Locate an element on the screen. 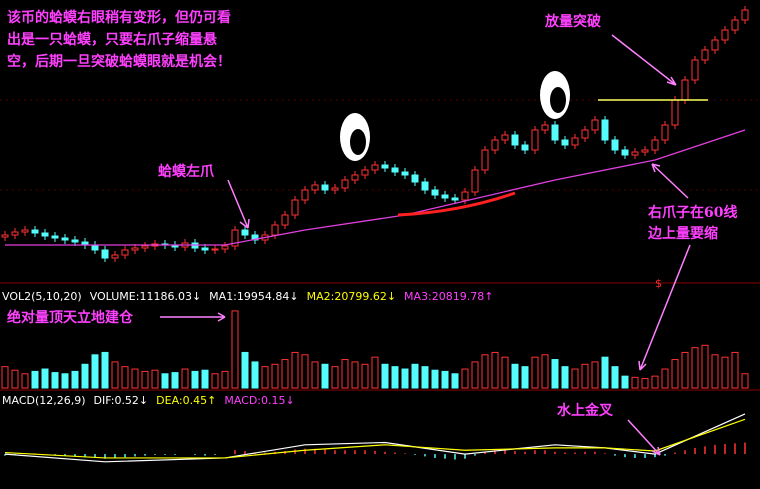 The height and width of the screenshot is (489, 760). legend-entry: DIF:0.52↓ is located at coordinates (121, 400).